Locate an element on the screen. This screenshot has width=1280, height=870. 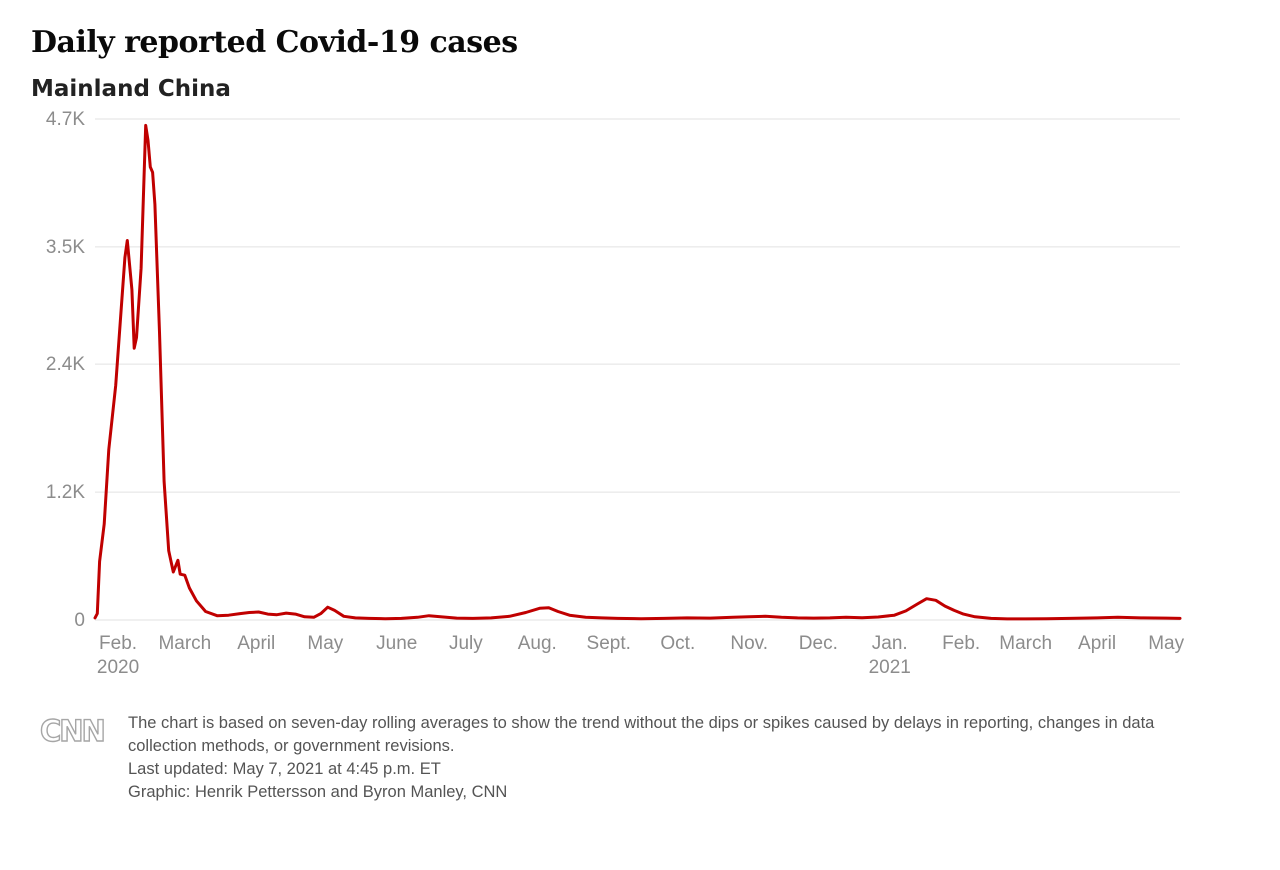
x-tick-label: June is located at coordinates (396, 643).